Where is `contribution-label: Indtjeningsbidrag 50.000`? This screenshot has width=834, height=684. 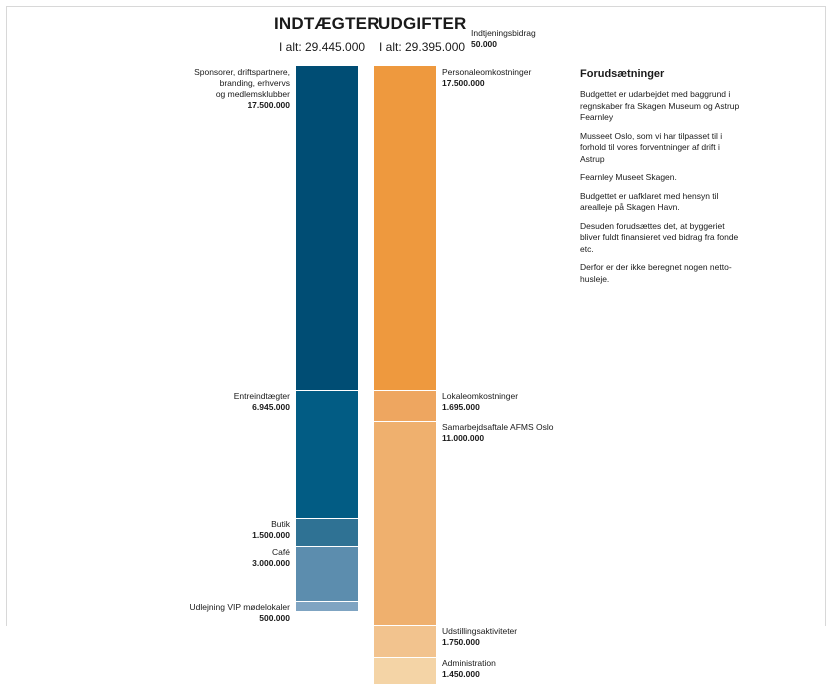 contribution-label: Indtjeningsbidrag 50.000 is located at coordinates (503, 39).